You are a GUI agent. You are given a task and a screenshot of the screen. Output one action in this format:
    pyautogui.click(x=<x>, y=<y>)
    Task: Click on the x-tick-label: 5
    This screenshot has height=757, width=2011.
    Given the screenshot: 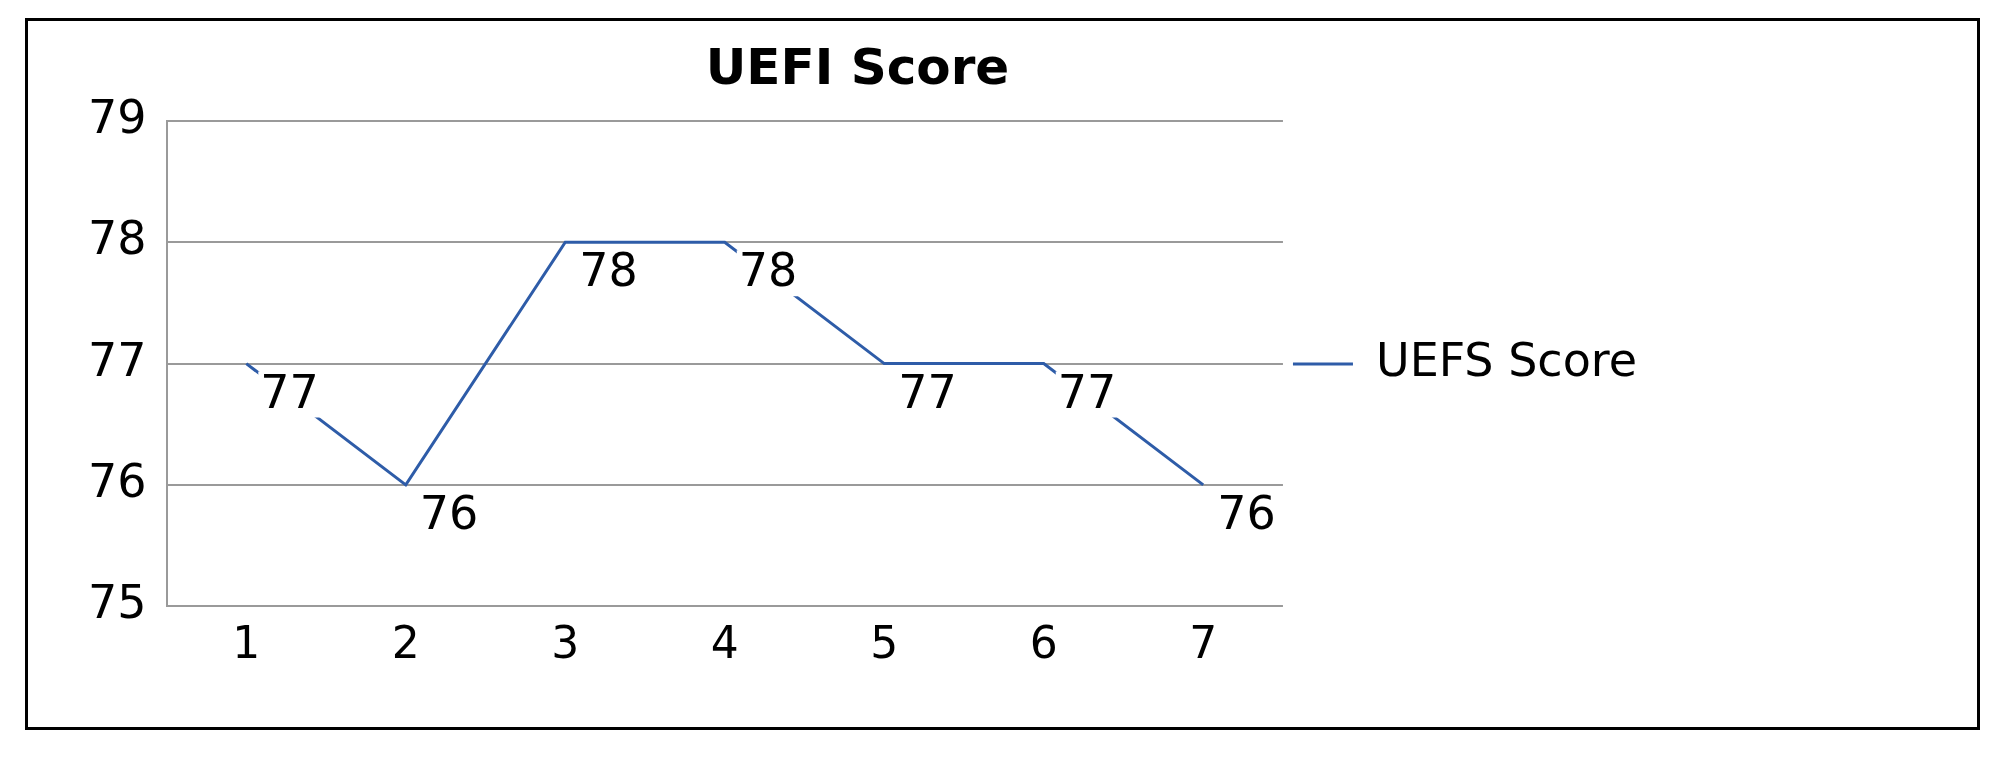 What is the action you would take?
    pyautogui.click(x=884, y=643)
    